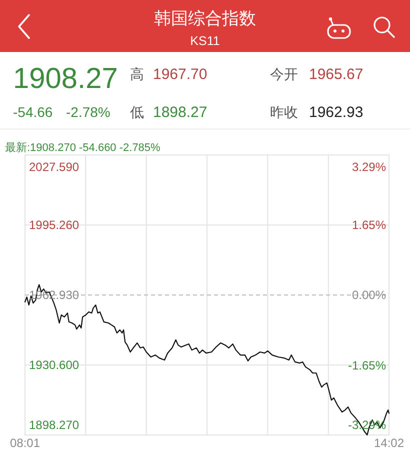 The width and height of the screenshot is (410, 451). I want to click on x-tick-label: 14:02, so click(389, 443).